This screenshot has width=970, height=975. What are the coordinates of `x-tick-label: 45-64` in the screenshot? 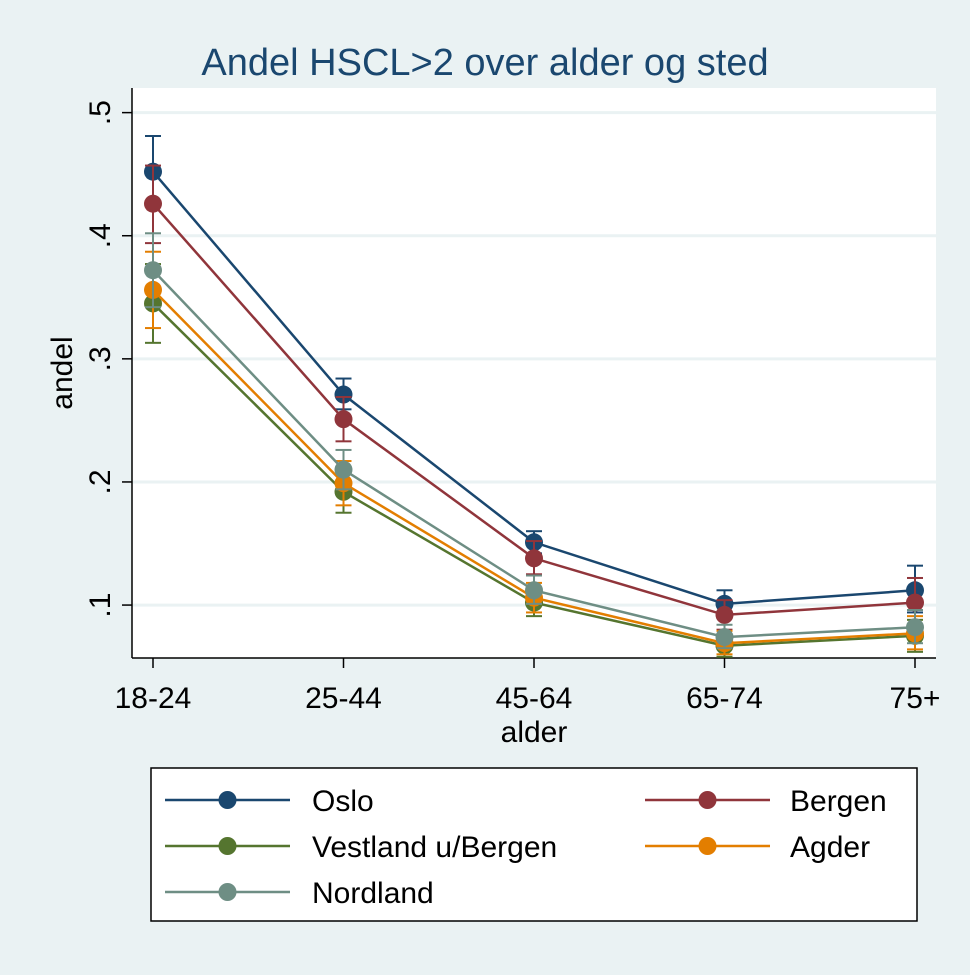 It's located at (534, 698).